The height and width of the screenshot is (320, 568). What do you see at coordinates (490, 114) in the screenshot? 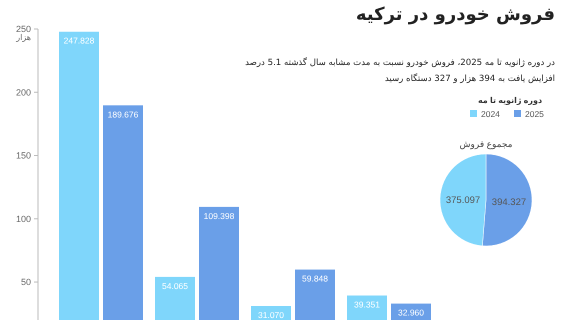
I see `legend-label: 2024` at bounding box center [490, 114].